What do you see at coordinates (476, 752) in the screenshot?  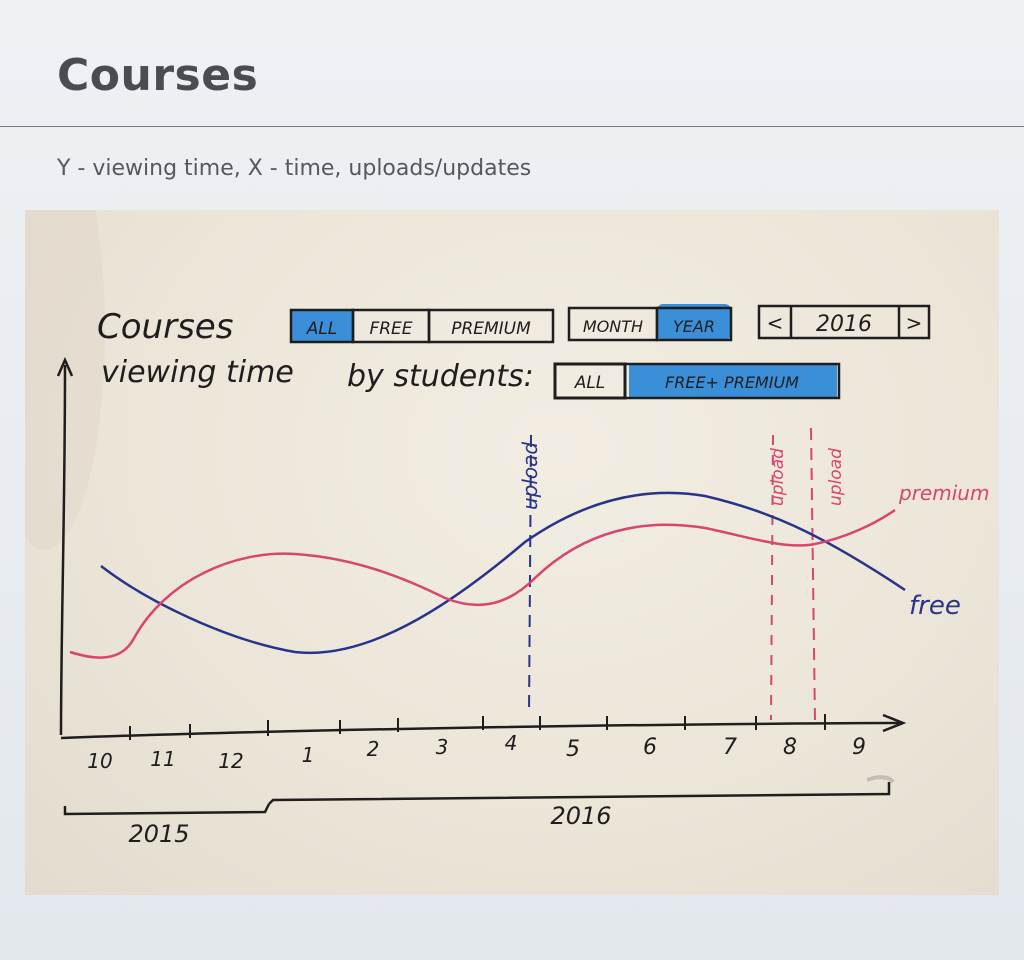 I see `x-tick-labels: 10 11 12 1 2 3 4 5 6 7 8 9` at bounding box center [476, 752].